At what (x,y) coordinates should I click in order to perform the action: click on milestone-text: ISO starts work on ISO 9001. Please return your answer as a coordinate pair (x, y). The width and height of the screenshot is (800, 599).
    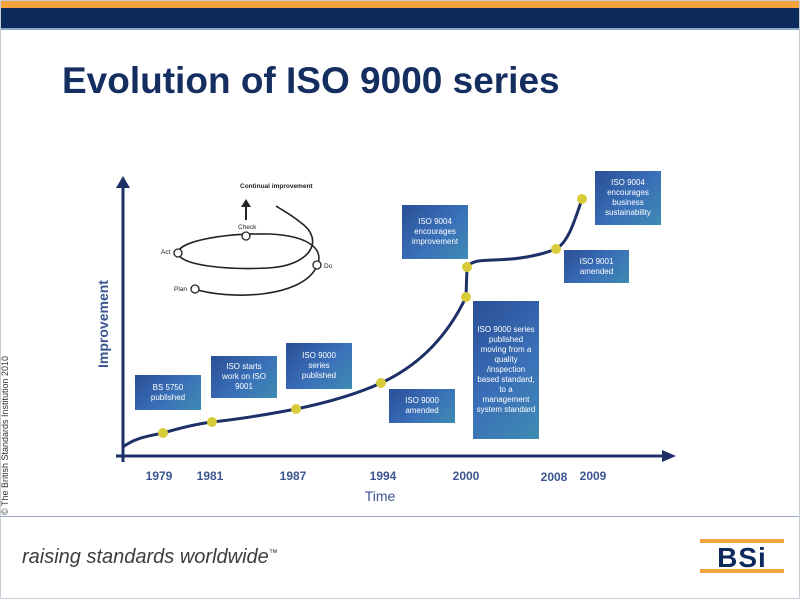
    Looking at the image, I should click on (244, 376).